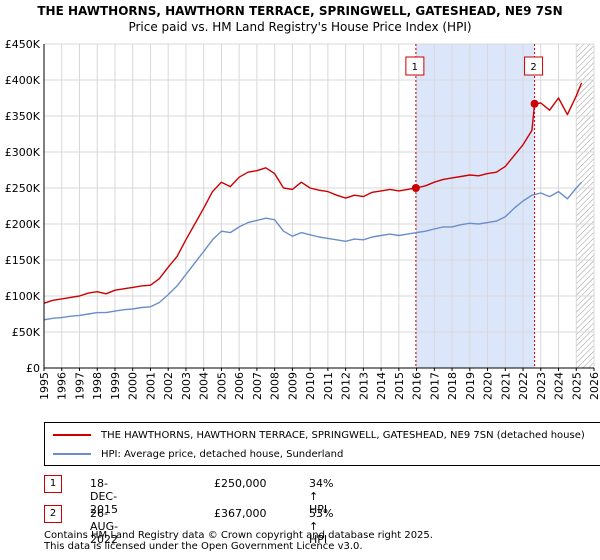  Describe the element at coordinates (452, 386) in the screenshot. I see `x-tick-label: 2018` at that location.